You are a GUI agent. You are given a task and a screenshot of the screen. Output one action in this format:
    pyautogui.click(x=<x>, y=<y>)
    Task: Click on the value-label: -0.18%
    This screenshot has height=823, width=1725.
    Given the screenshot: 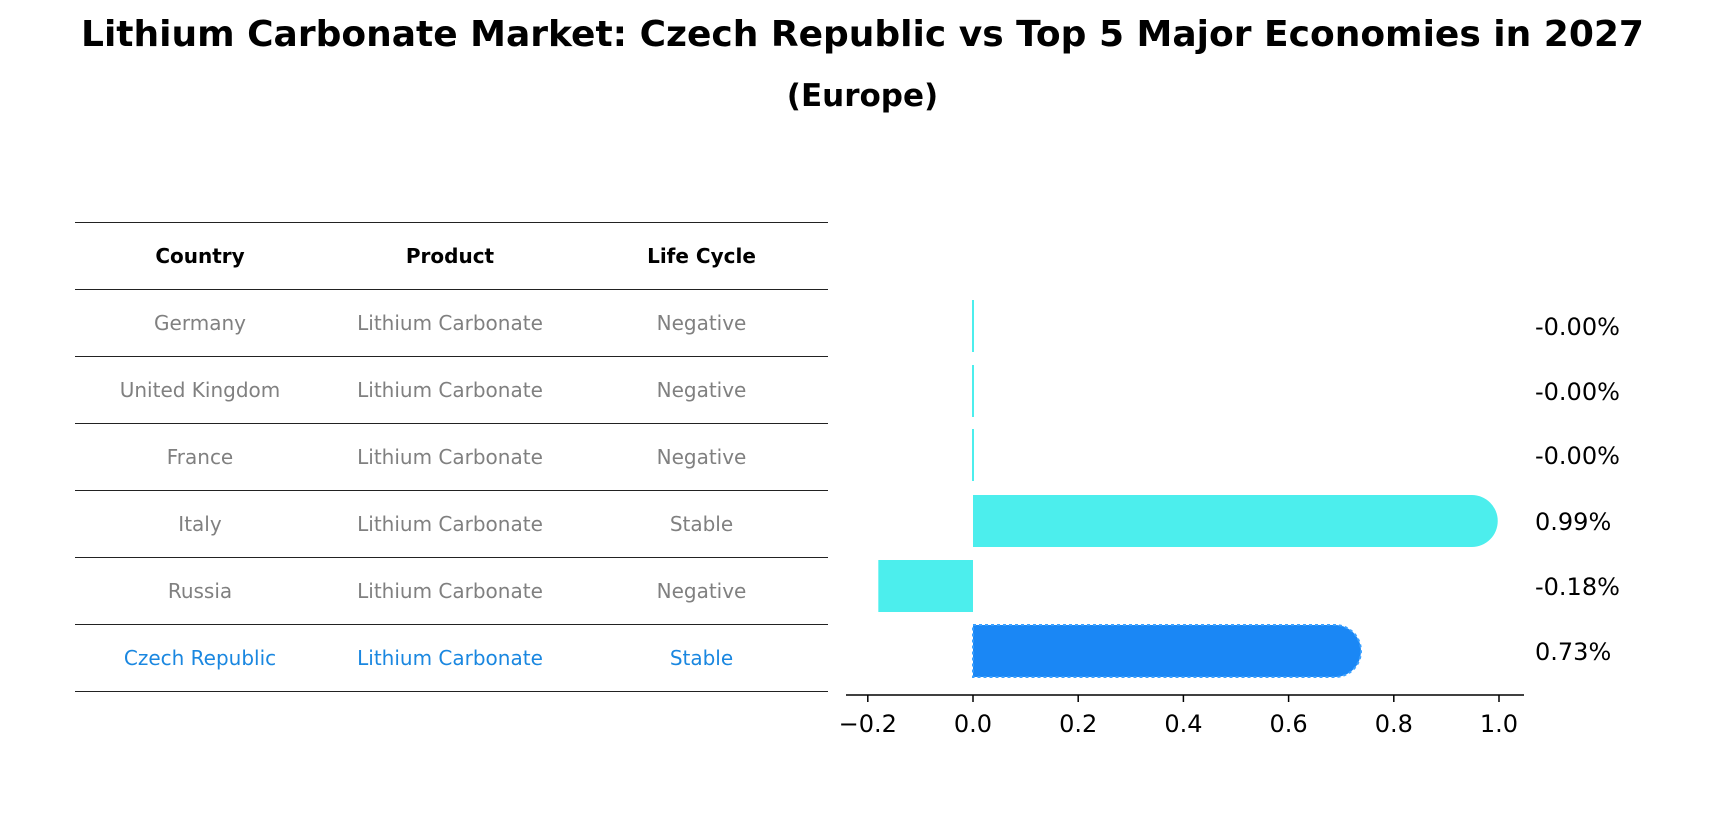 What is the action you would take?
    pyautogui.click(x=1577, y=587)
    